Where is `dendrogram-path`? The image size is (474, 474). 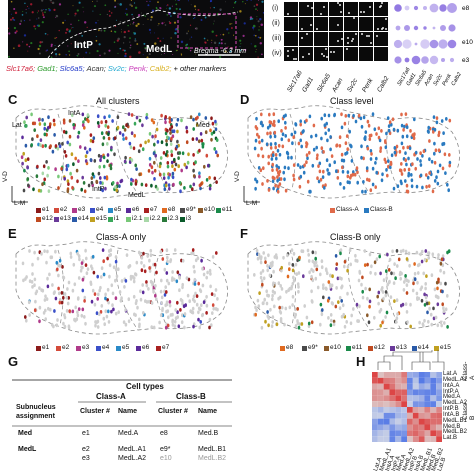
dendrogram-path is located at coordinates (411, 360).